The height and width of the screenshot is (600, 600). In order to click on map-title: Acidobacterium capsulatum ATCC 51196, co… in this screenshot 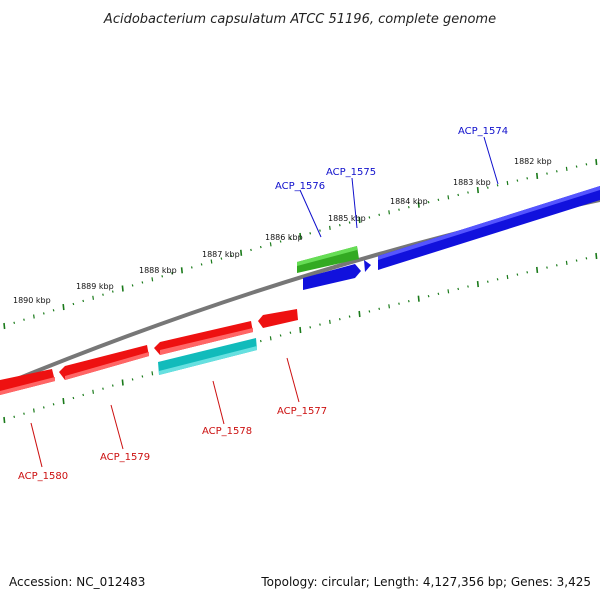, I will do `click(299, 19)`.